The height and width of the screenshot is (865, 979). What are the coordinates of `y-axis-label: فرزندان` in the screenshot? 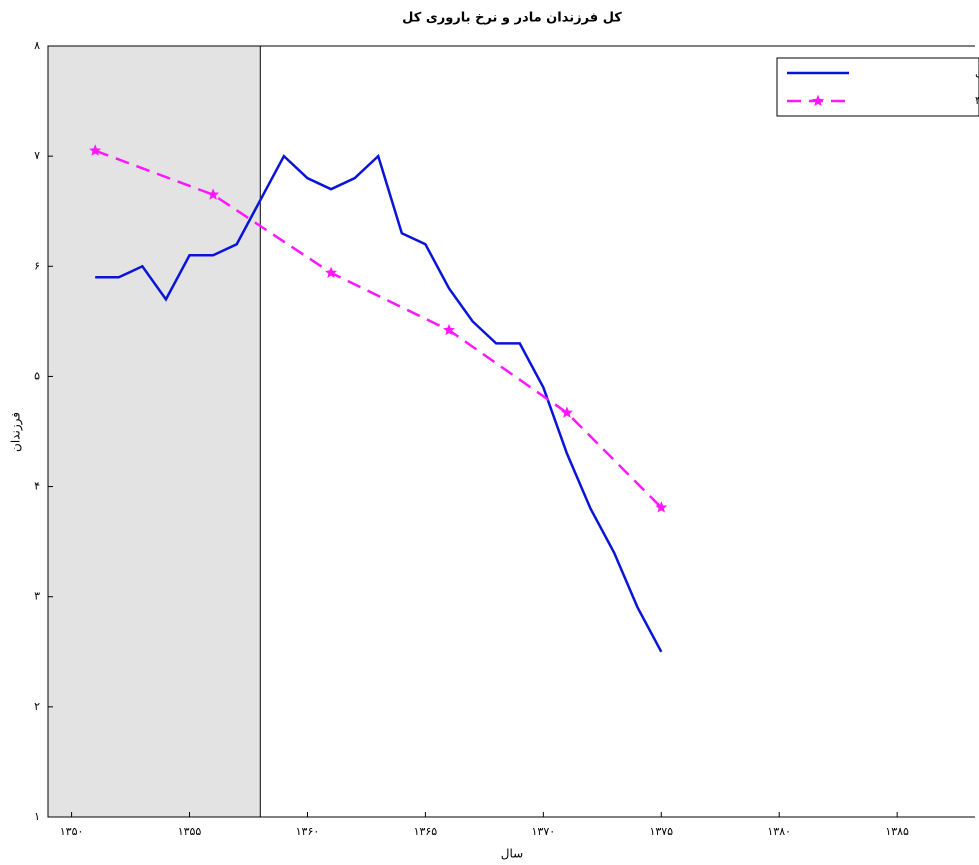 It's located at (16, 432).